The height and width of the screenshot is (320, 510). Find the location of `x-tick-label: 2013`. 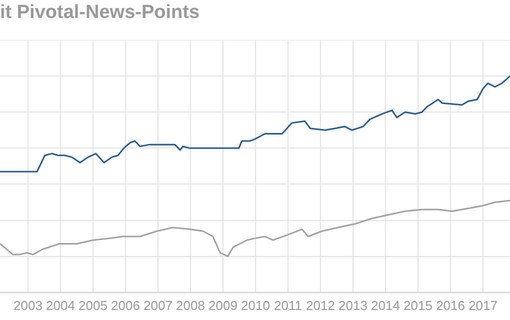

x-tick-label: 2013 is located at coordinates (353, 305).